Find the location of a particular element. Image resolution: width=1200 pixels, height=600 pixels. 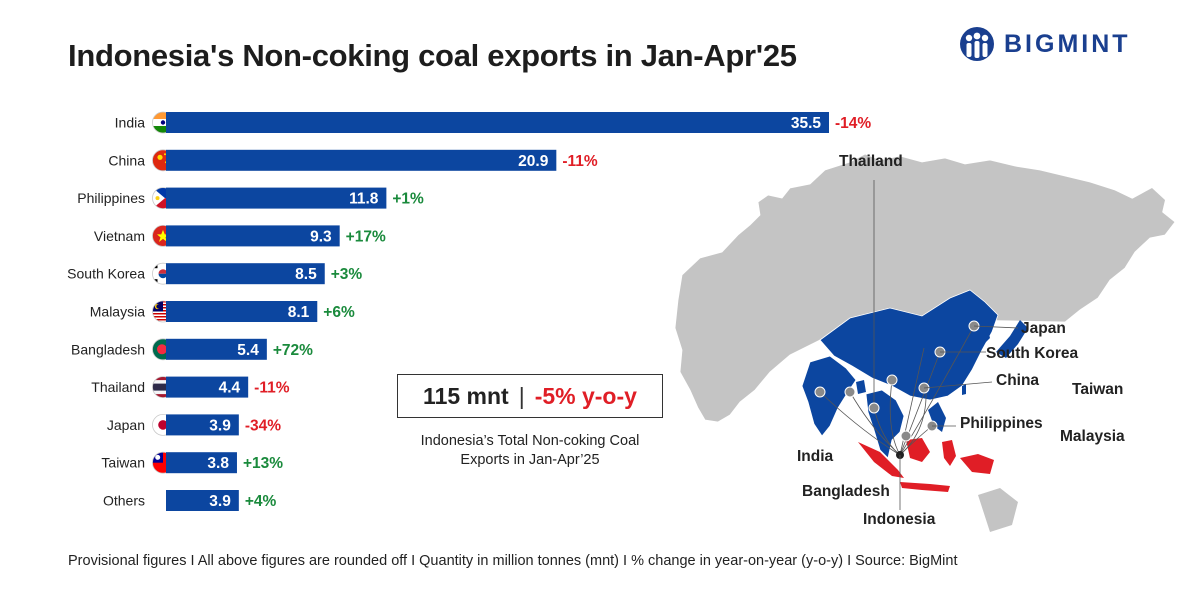

bar-row: Thailand 4.4 -11% is located at coordinates (190, 387).